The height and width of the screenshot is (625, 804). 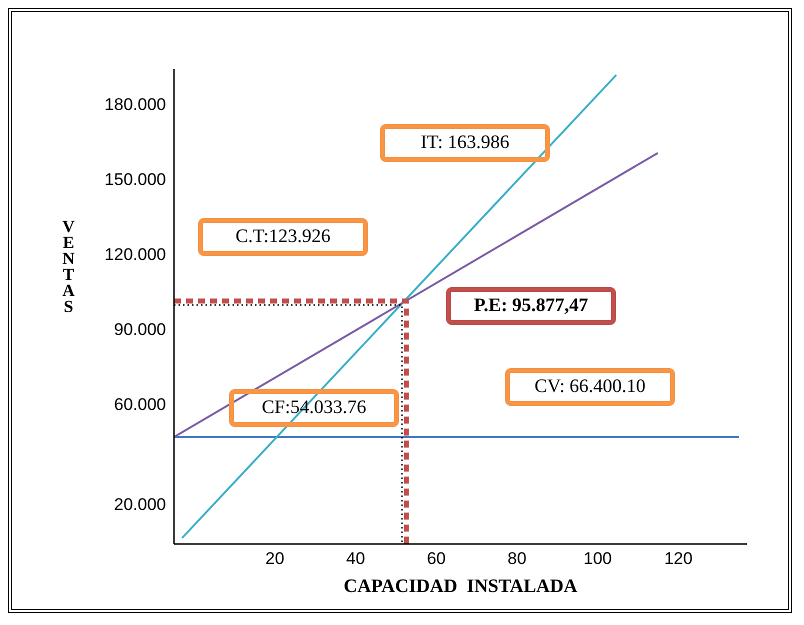 What do you see at coordinates (517, 558) in the screenshot?
I see `x-tick-label: 80` at bounding box center [517, 558].